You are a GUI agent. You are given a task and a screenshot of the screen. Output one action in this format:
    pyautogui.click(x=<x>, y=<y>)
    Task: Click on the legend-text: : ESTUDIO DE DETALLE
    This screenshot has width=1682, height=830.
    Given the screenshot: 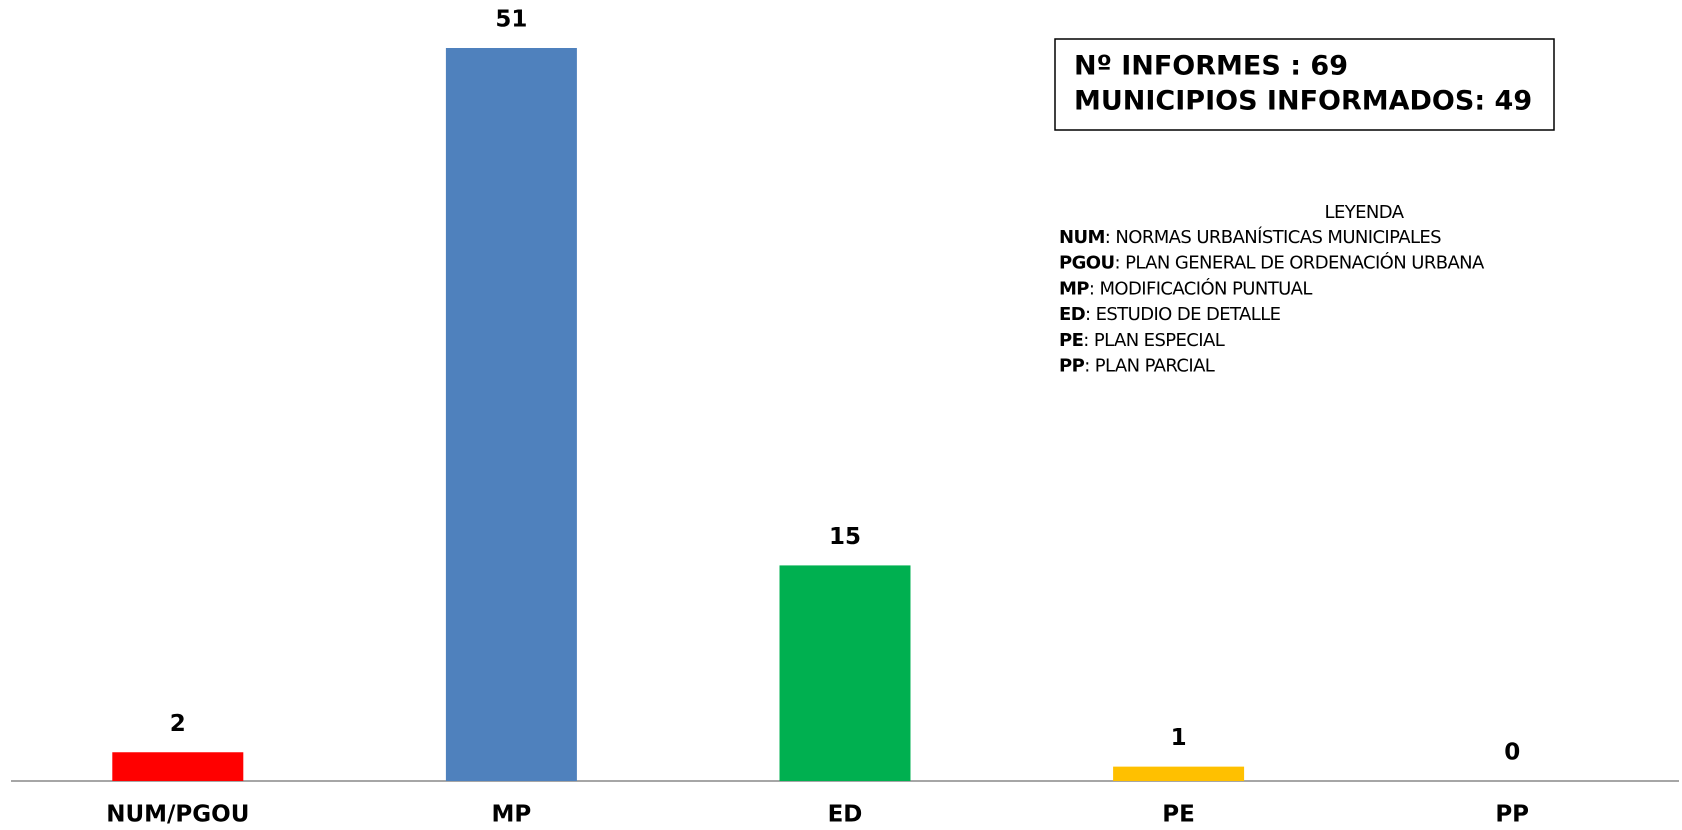 What is the action you would take?
    pyautogui.click(x=1183, y=314)
    